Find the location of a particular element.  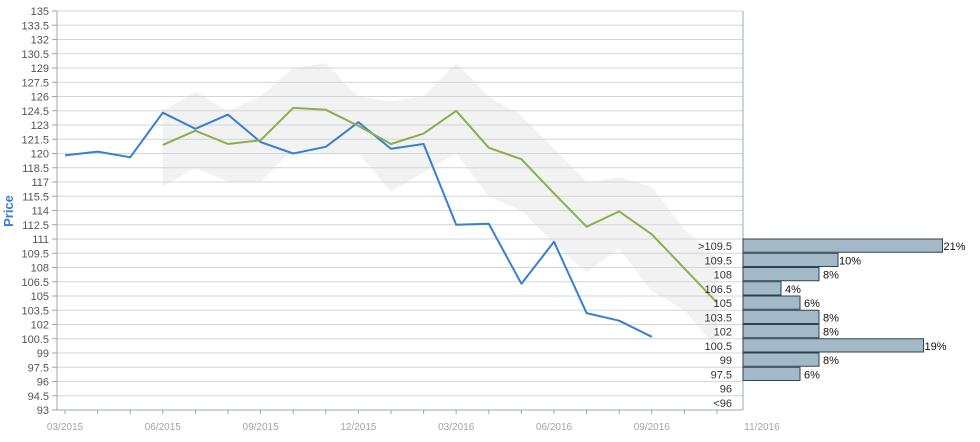

x-tick-label: 03/2015 is located at coordinates (65, 427).